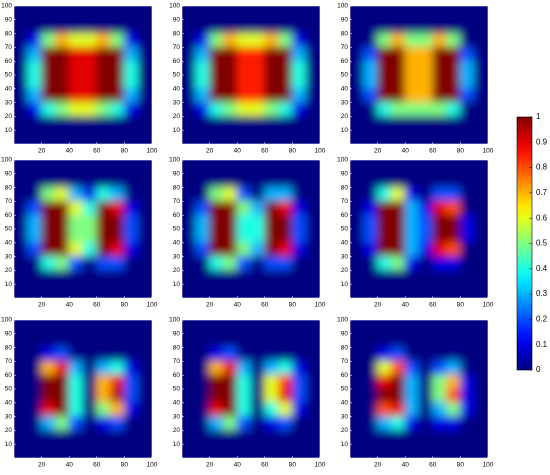 This screenshot has height=475, width=550. I want to click on heatmap-cells, so click(251, 229).